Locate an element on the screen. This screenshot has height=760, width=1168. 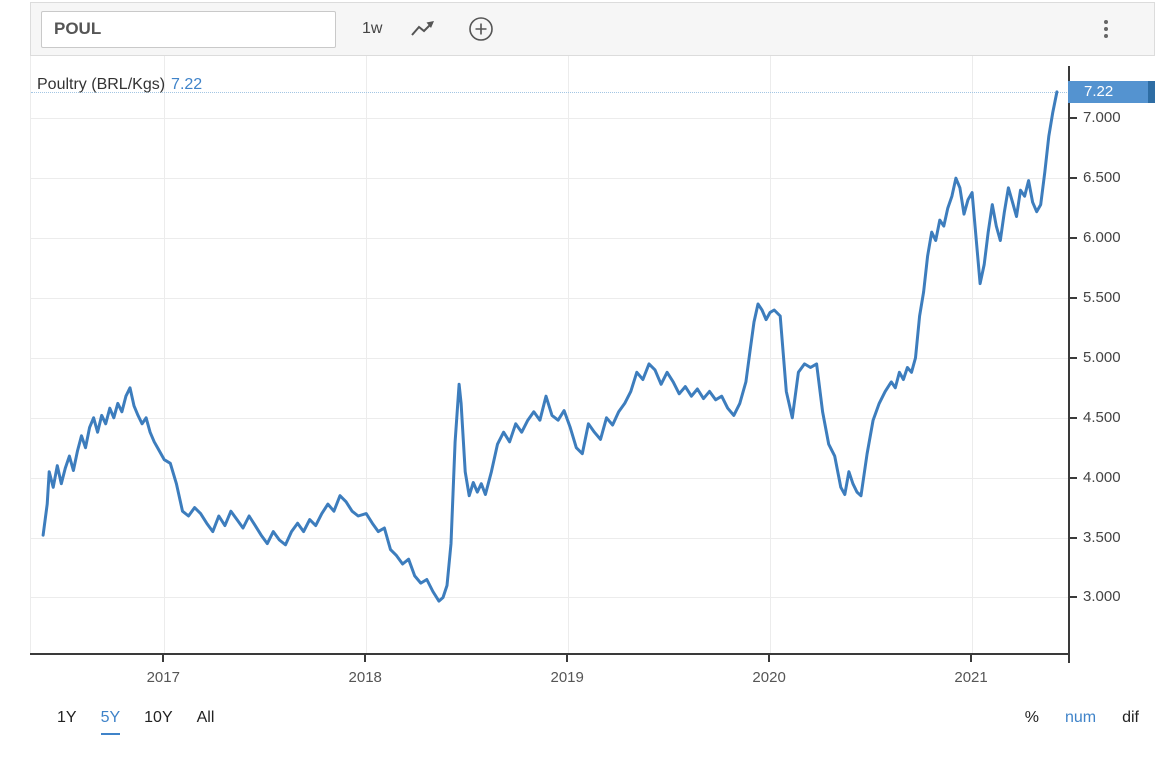
x-axis-label: 2018 is located at coordinates (365, 677).